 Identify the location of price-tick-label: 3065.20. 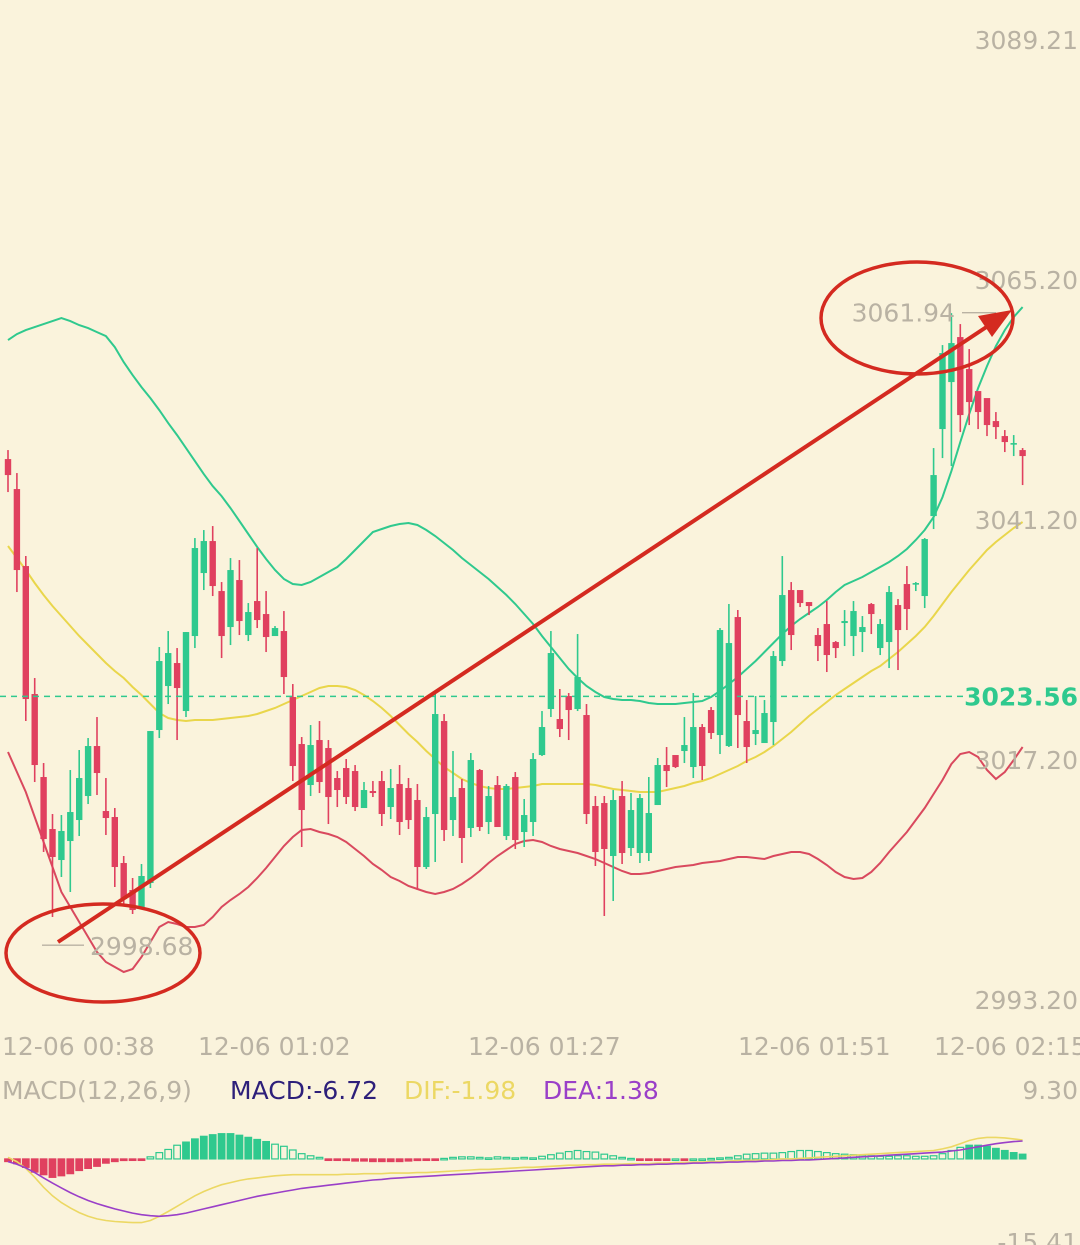
(1026, 280).